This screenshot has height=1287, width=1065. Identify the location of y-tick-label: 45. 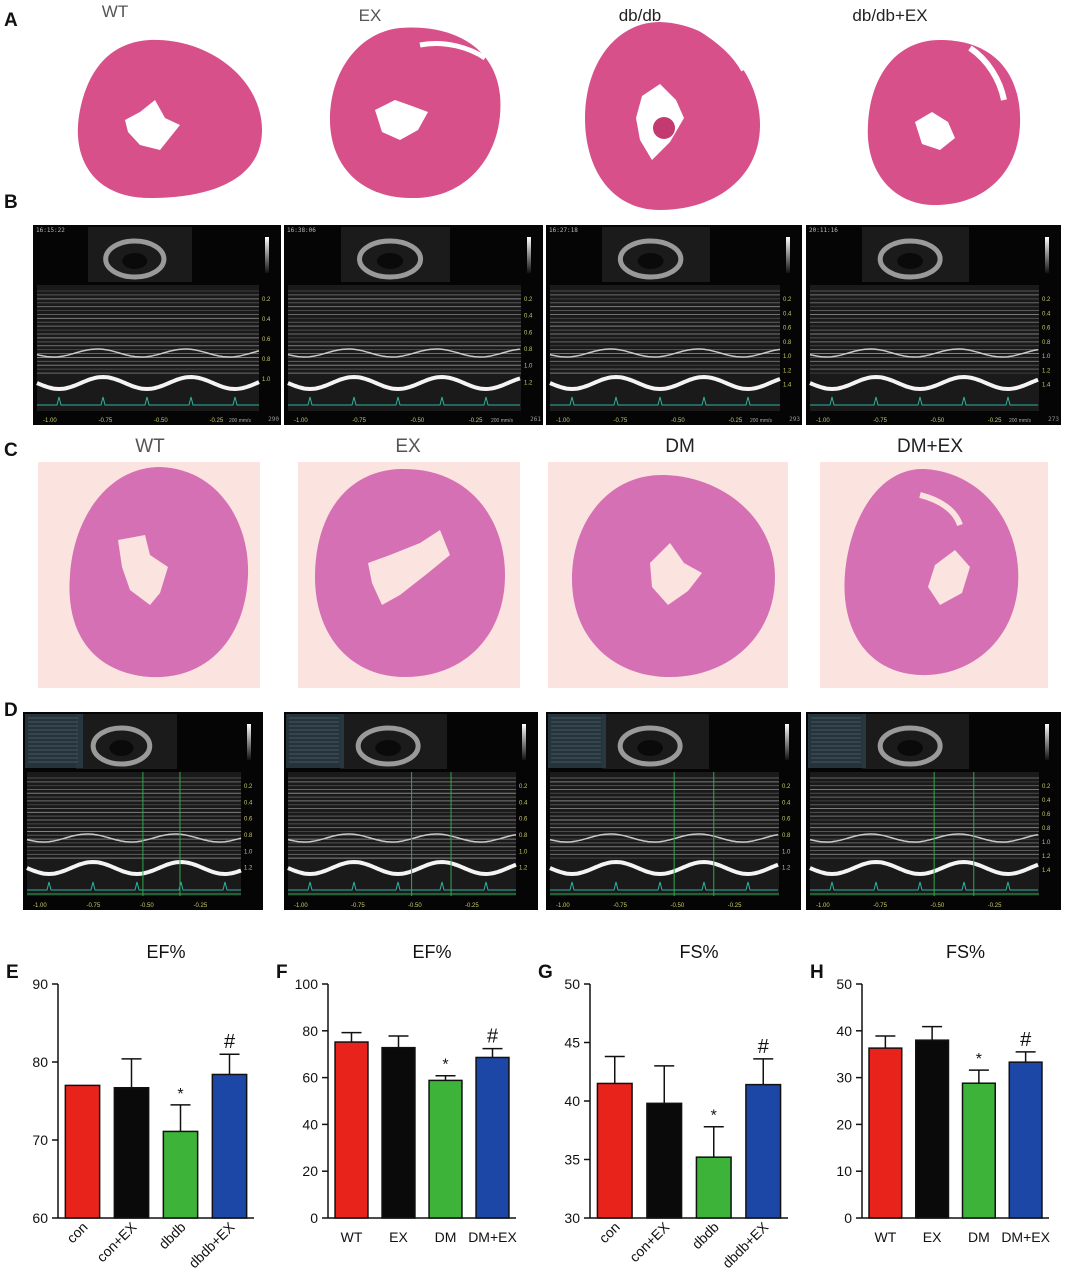
(572, 1043).